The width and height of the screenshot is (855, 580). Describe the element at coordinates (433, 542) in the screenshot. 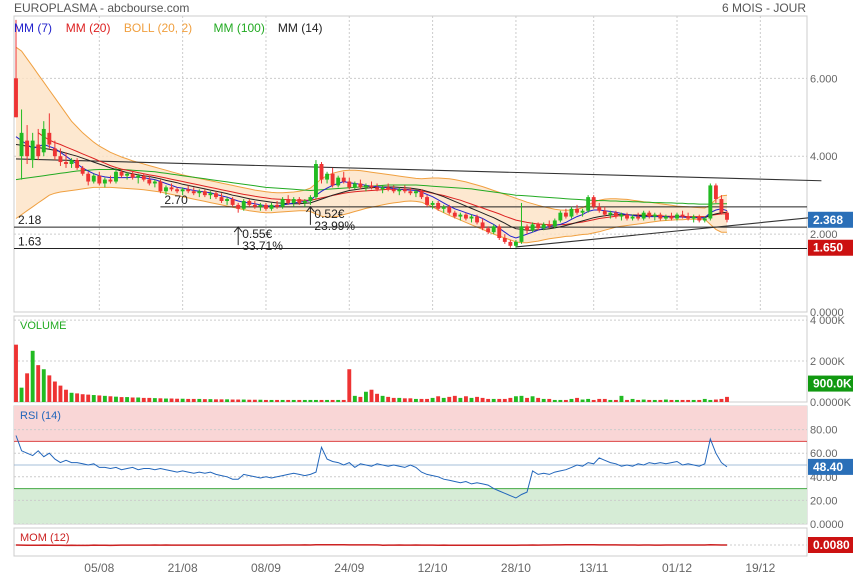

I see `momentum-panel: 0.0080 MOM (12)` at that location.